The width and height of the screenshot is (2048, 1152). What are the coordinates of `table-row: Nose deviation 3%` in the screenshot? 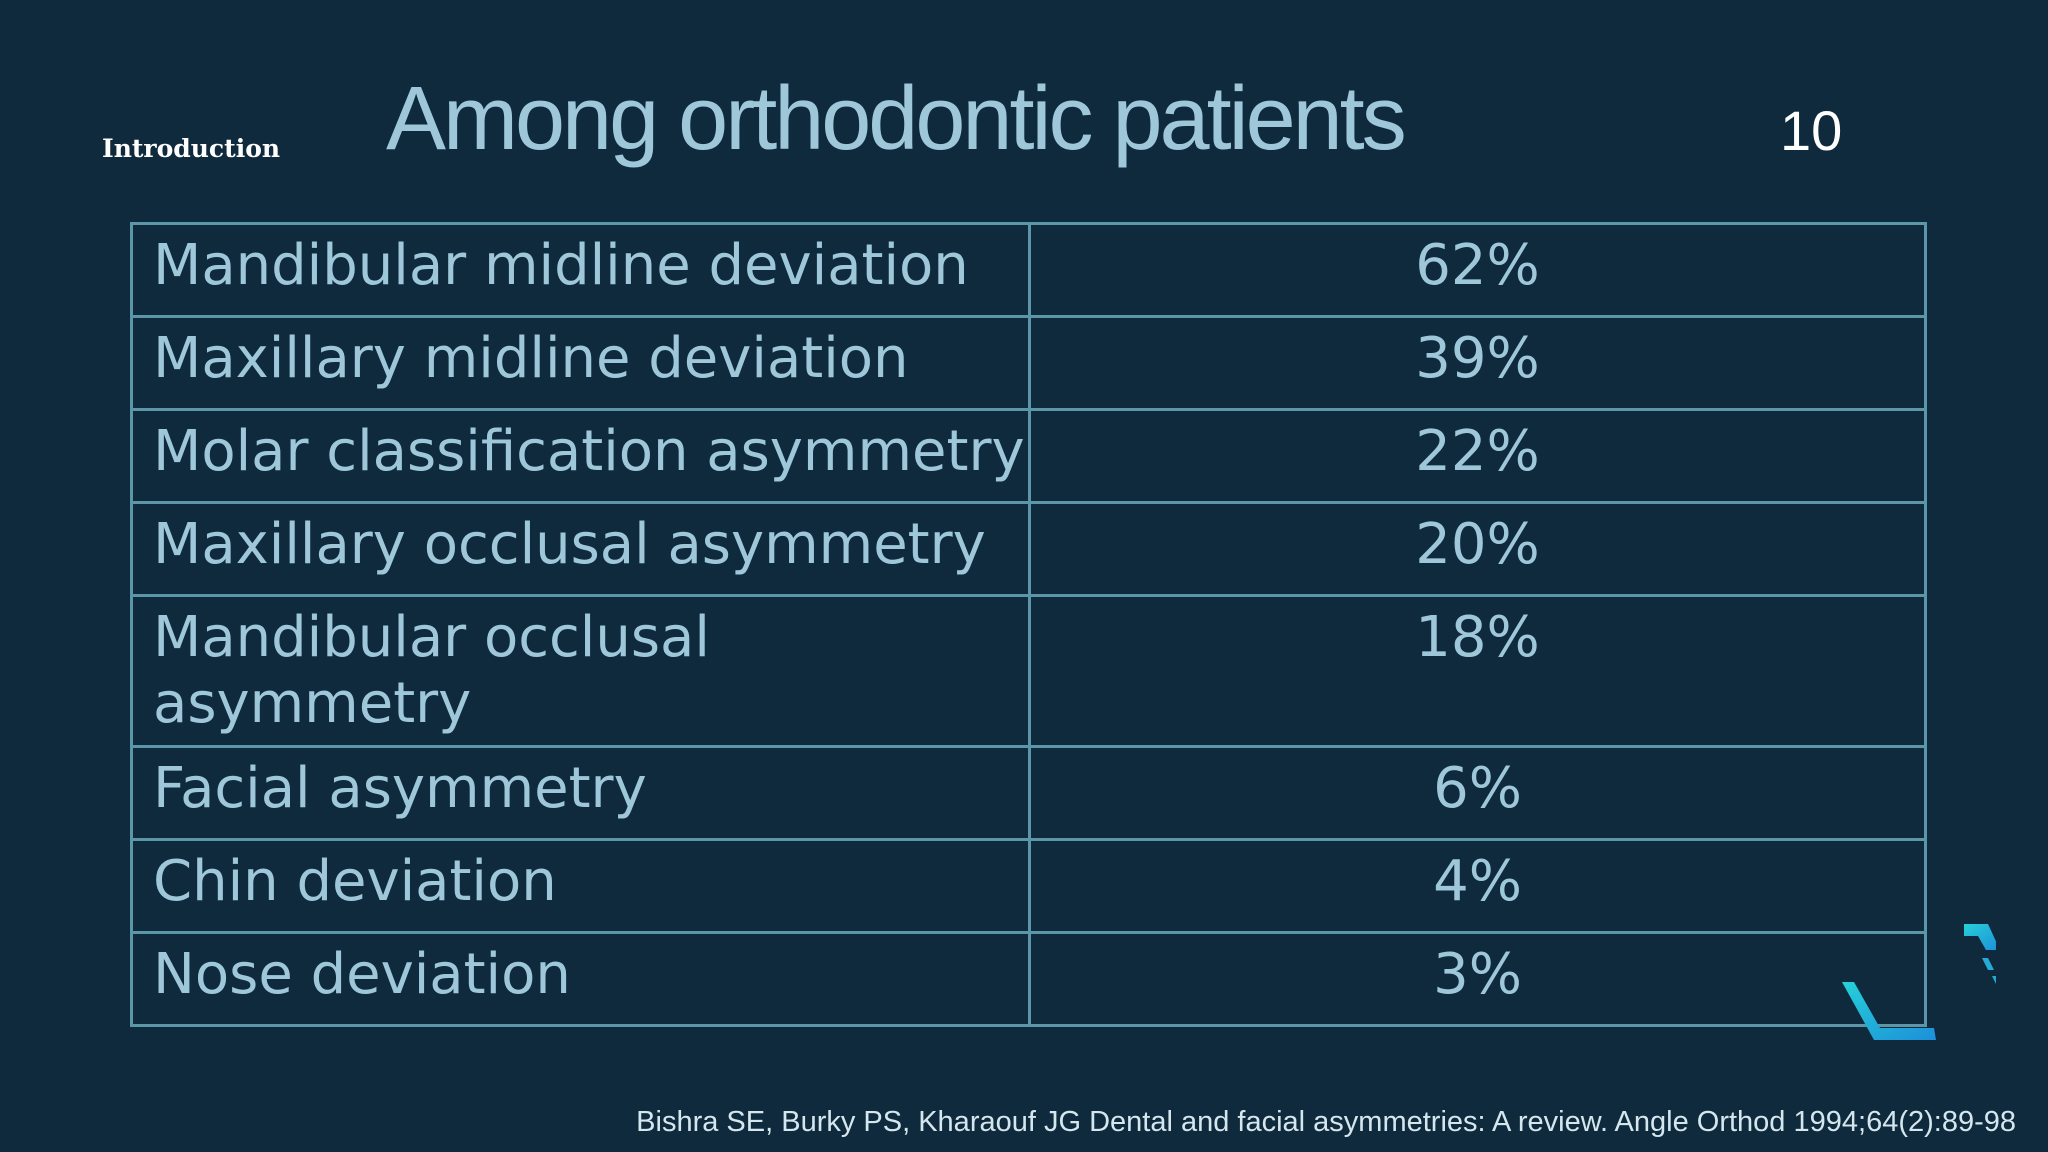 It's located at (1028, 979).